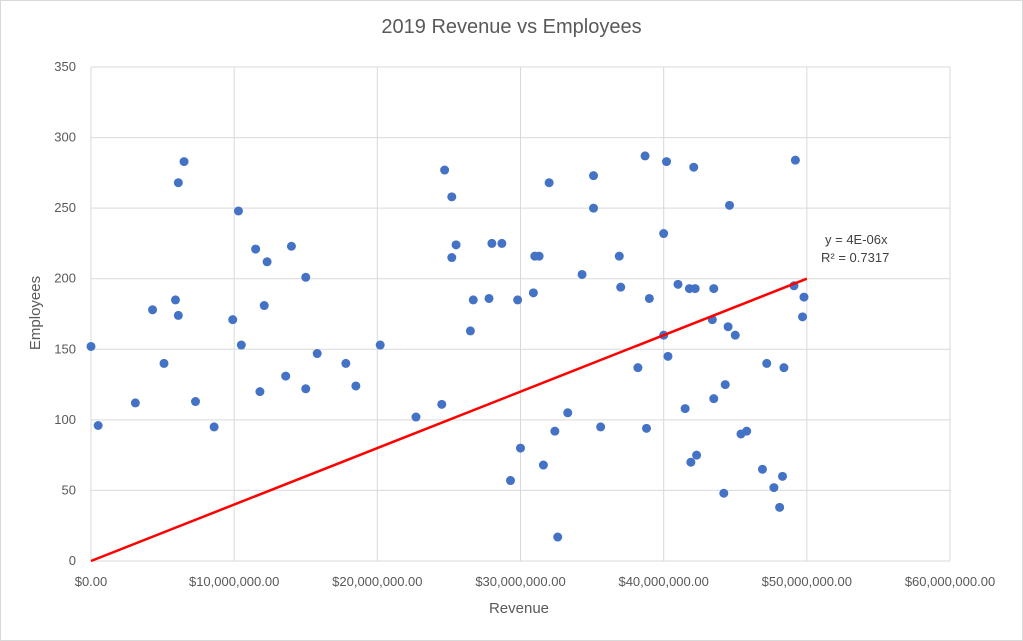 This screenshot has width=1023, height=641. I want to click on x-tick-label: $20,000,000.00, so click(377, 581).